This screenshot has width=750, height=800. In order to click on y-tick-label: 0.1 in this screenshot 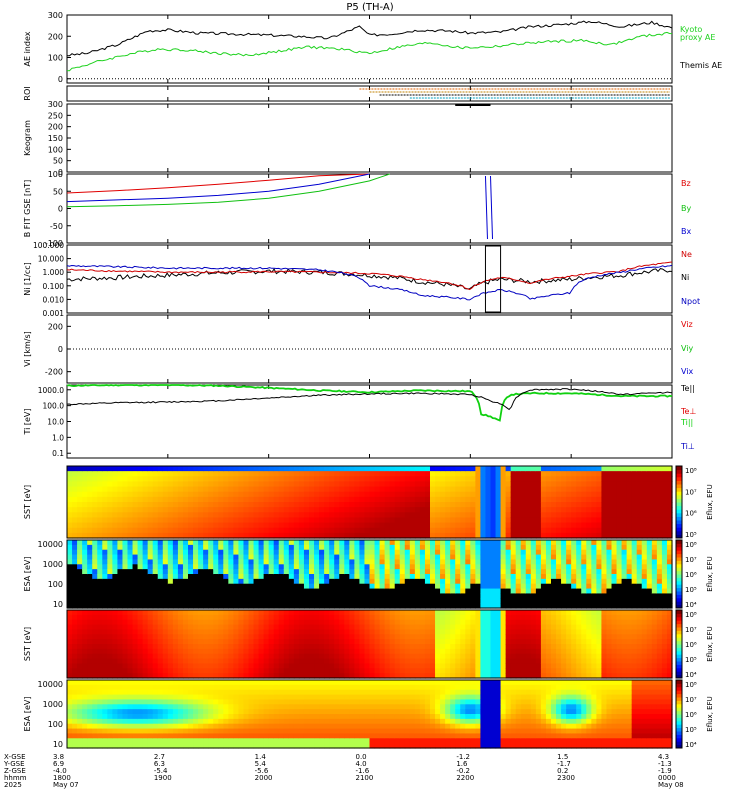, I will do `click(58, 453)`.